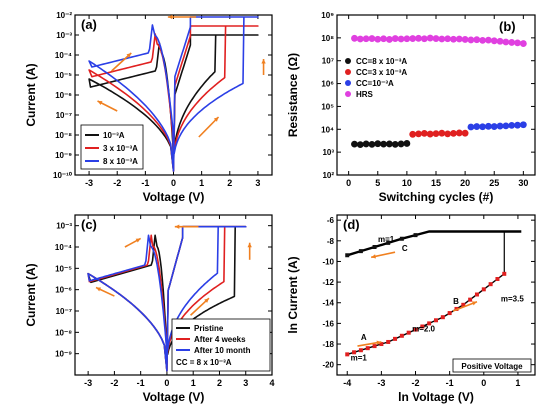 Image resolution: width=550 pixels, height=410 pixels. I want to click on x-tick-label: 5, so click(377, 183).